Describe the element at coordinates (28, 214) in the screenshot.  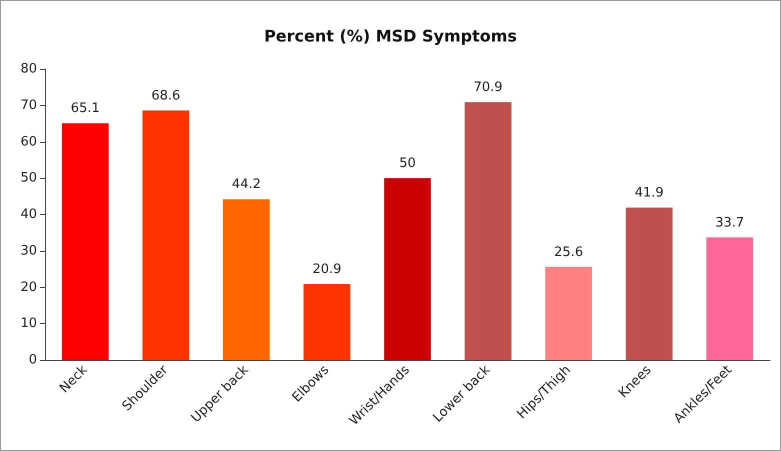
I see `y-tick-label: 40` at that location.